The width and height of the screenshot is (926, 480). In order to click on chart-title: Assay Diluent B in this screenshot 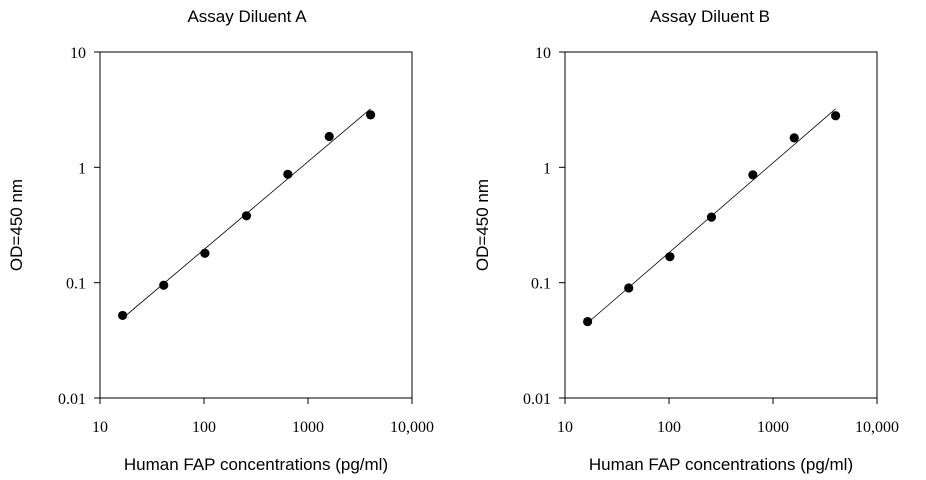, I will do `click(710, 16)`.